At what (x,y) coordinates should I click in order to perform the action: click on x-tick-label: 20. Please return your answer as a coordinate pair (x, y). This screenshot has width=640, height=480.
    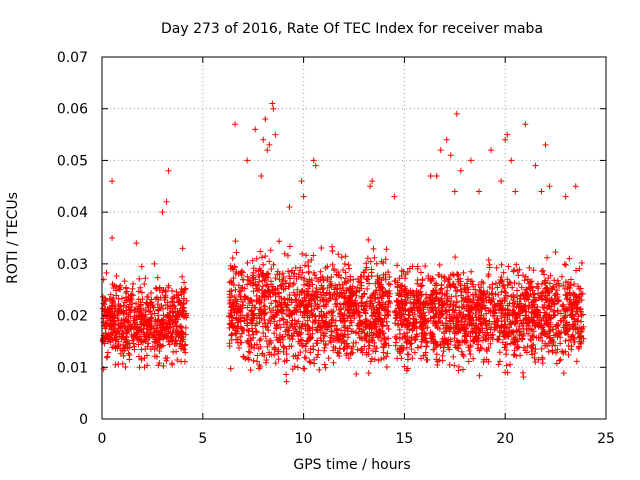
    Looking at the image, I should click on (505, 439).